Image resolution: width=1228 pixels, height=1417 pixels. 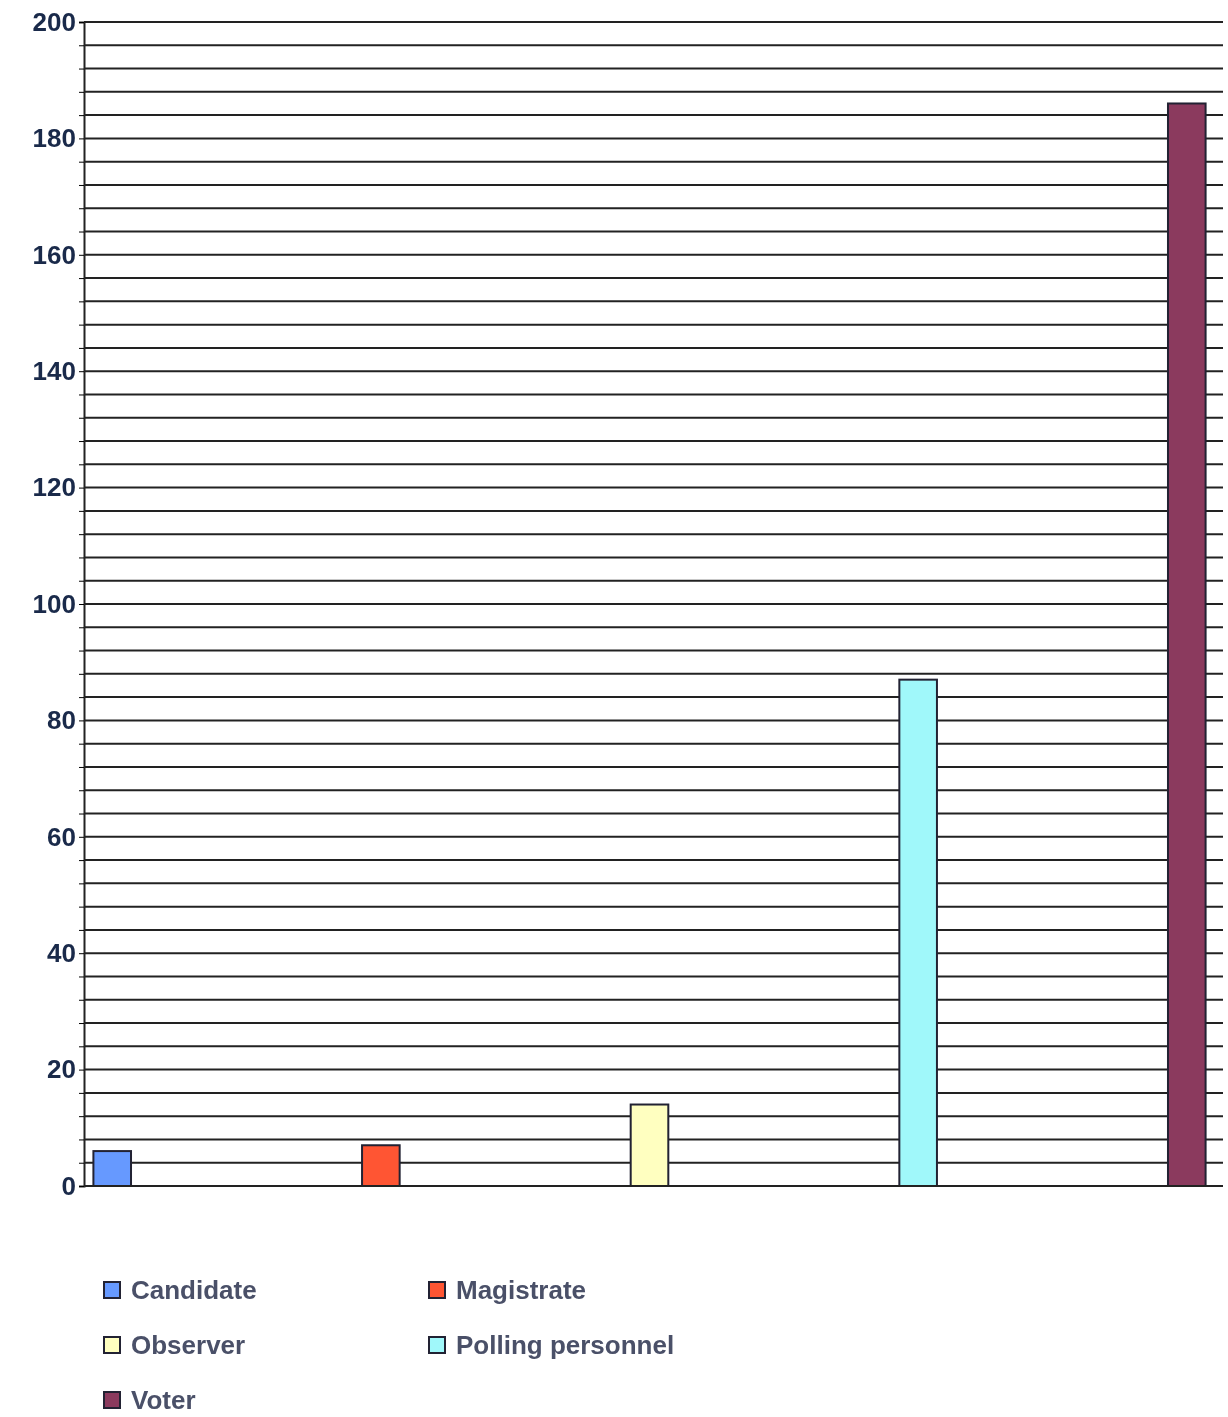 What do you see at coordinates (54, 603) in the screenshot?
I see `y-tick-label: 100` at bounding box center [54, 603].